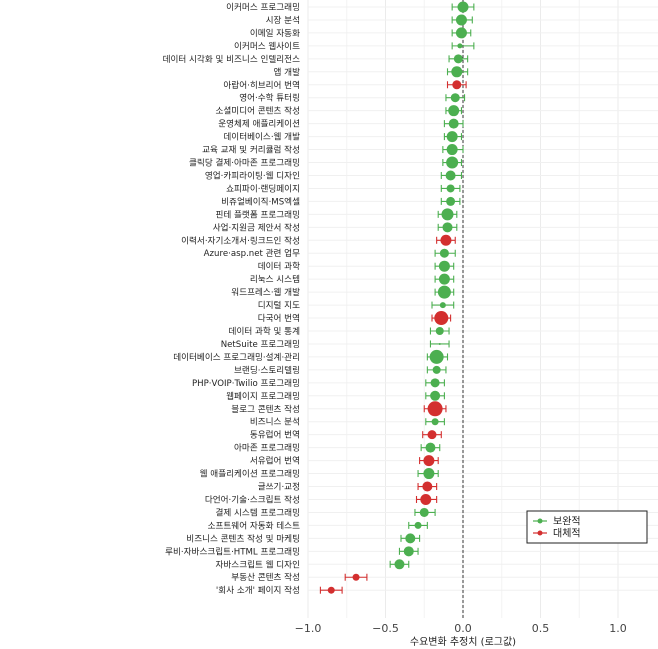  What do you see at coordinates (257, 214) in the screenshot?
I see `category-label: 핀테 플랫폼 프로그래밍` at bounding box center [257, 214].